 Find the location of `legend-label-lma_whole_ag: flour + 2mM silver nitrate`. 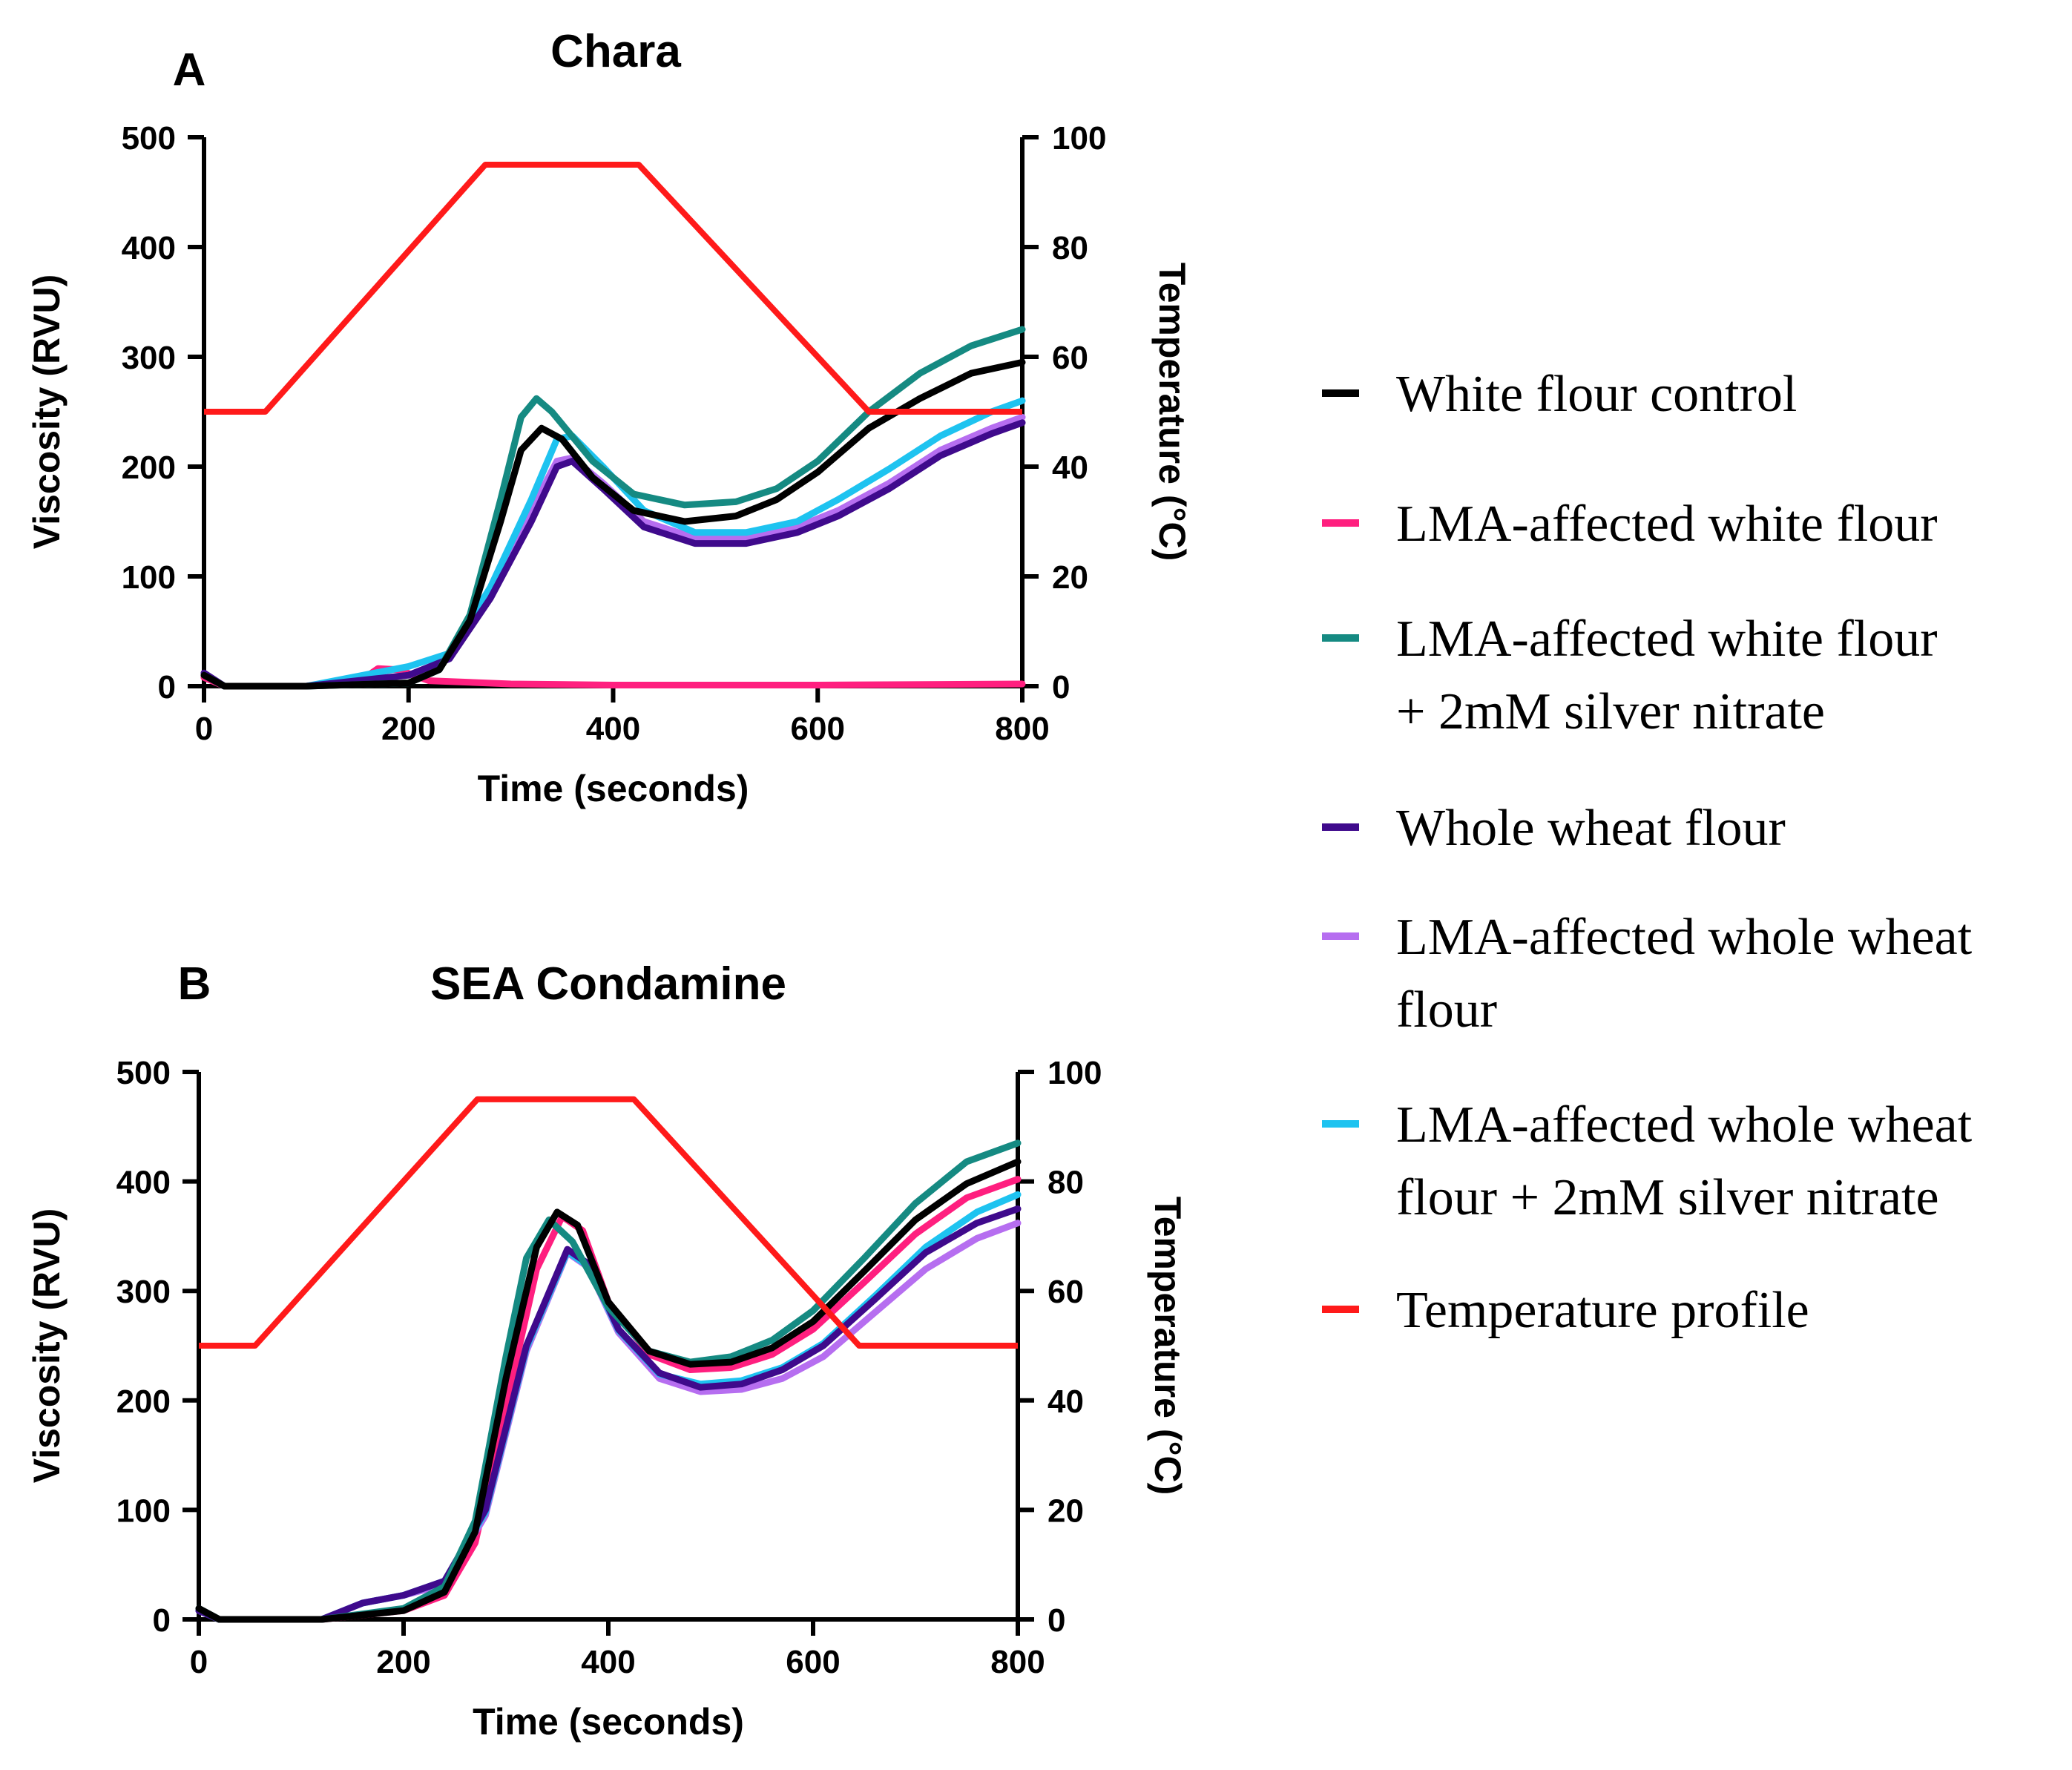

legend-label-lma_whole_ag: flour + 2mM silver nitrate is located at coordinates (1667, 1197).